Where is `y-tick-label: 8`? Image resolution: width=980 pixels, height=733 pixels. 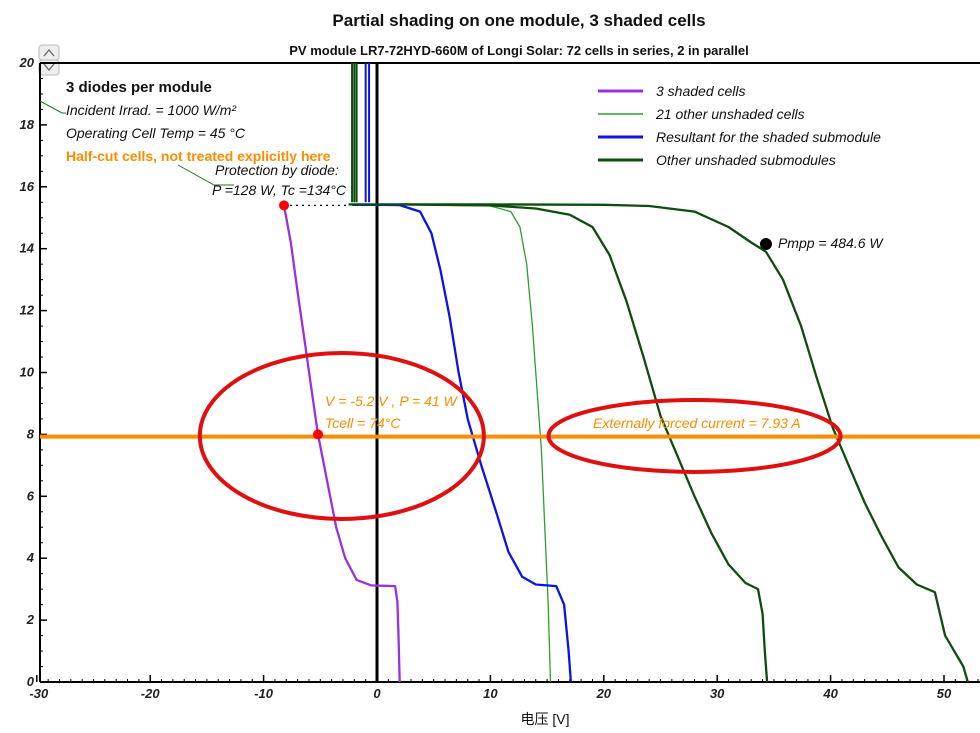
y-tick-label: 8 is located at coordinates (31, 433).